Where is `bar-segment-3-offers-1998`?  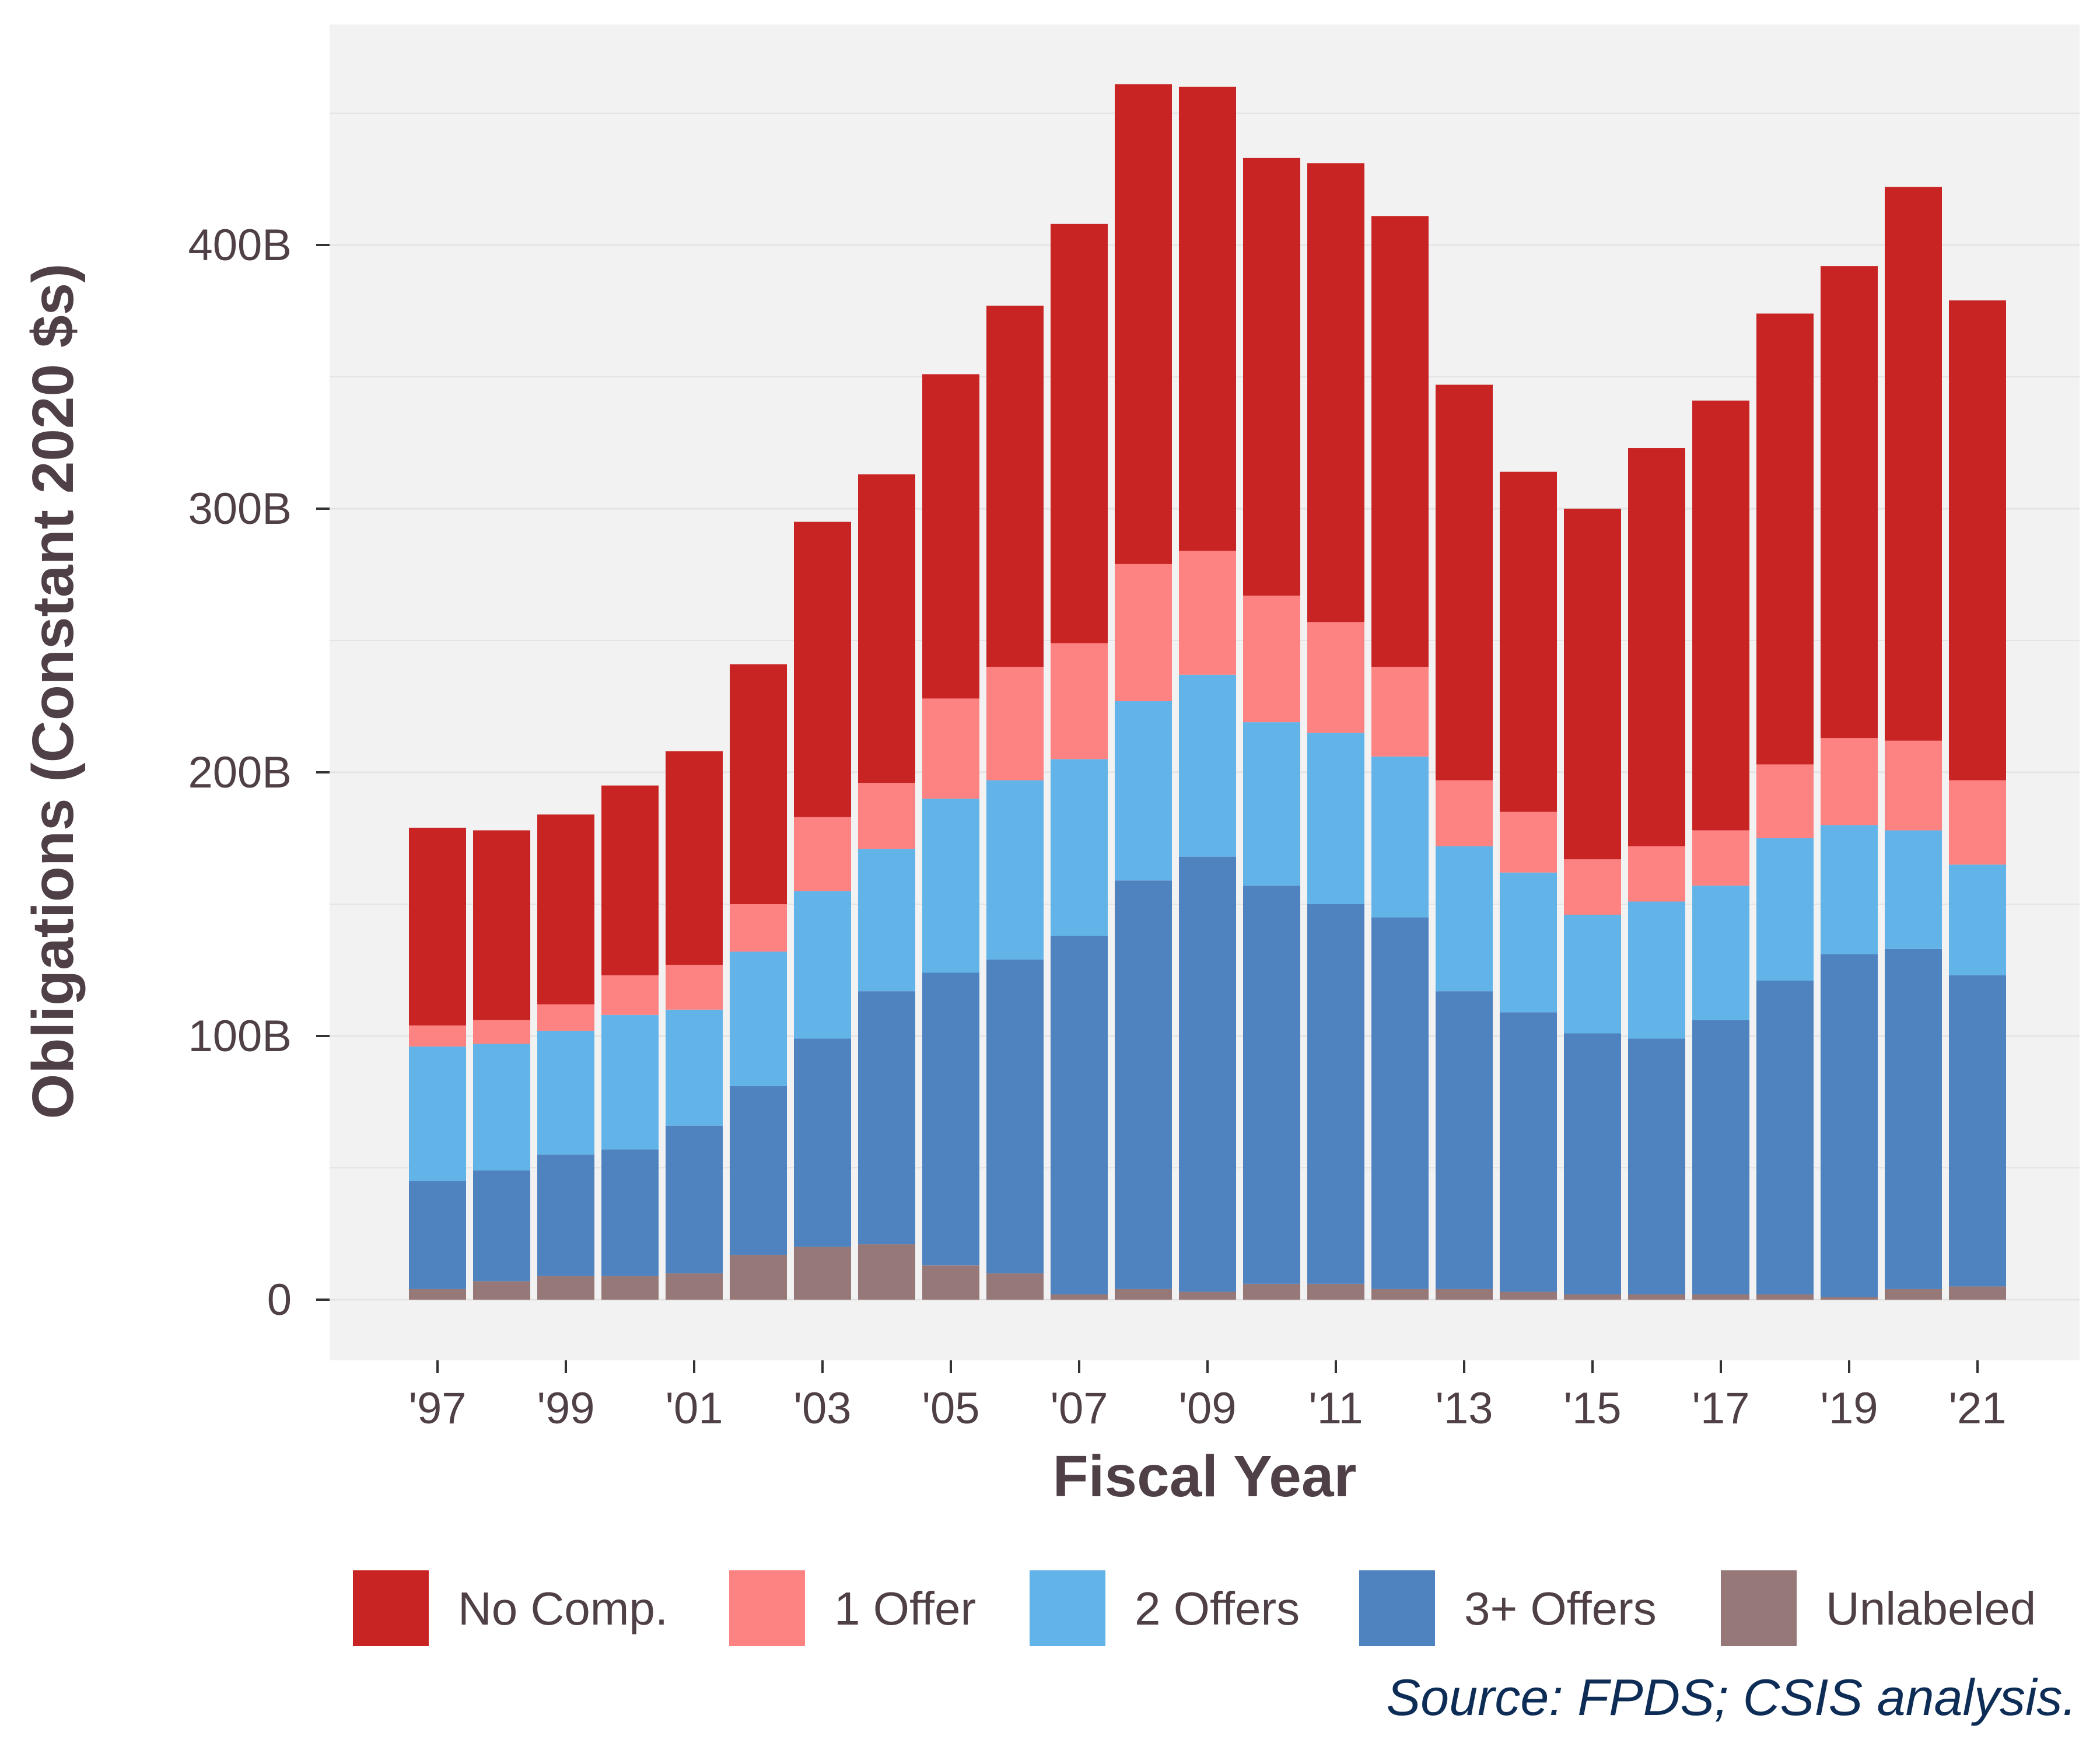
bar-segment-3-offers-1998 is located at coordinates (501, 1226).